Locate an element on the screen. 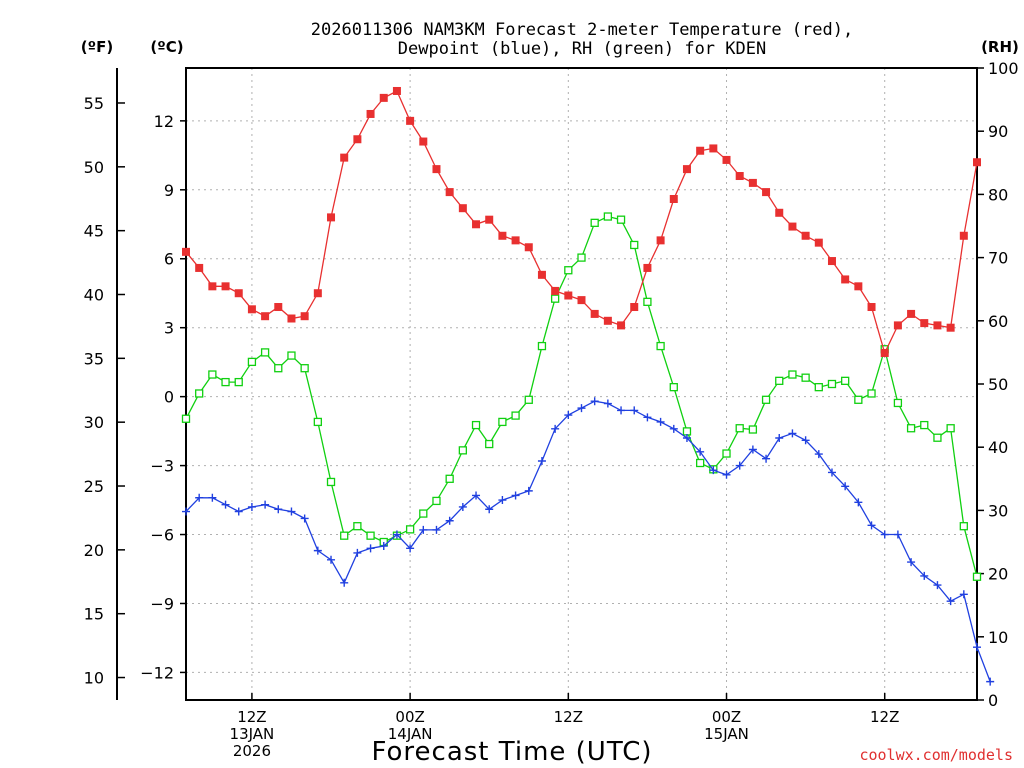  rh-tick-label: 30 is located at coordinates (998, 510).